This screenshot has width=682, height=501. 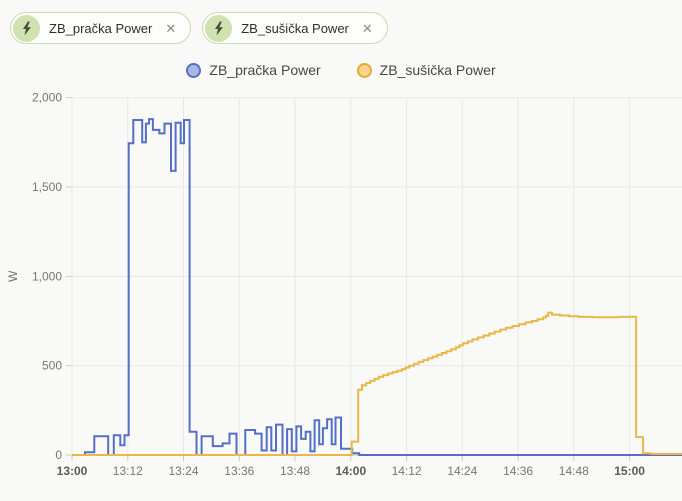 I want to click on chip-zb-susicka-power: ZB_sušička Power ✕, so click(x=295, y=28).